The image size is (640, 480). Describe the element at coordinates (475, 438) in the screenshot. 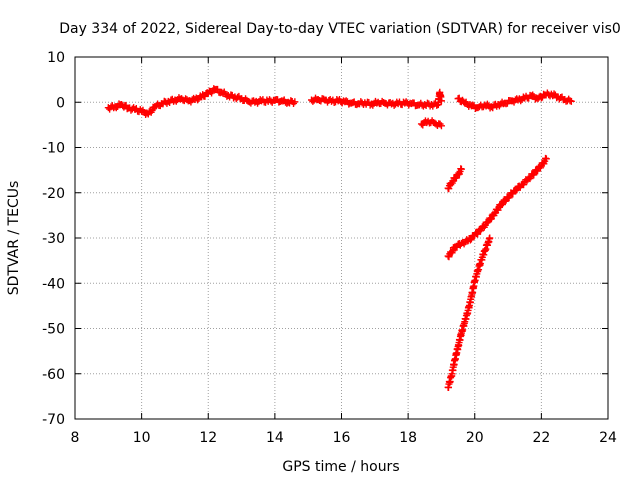

I see `x-tick-label: 20` at that location.